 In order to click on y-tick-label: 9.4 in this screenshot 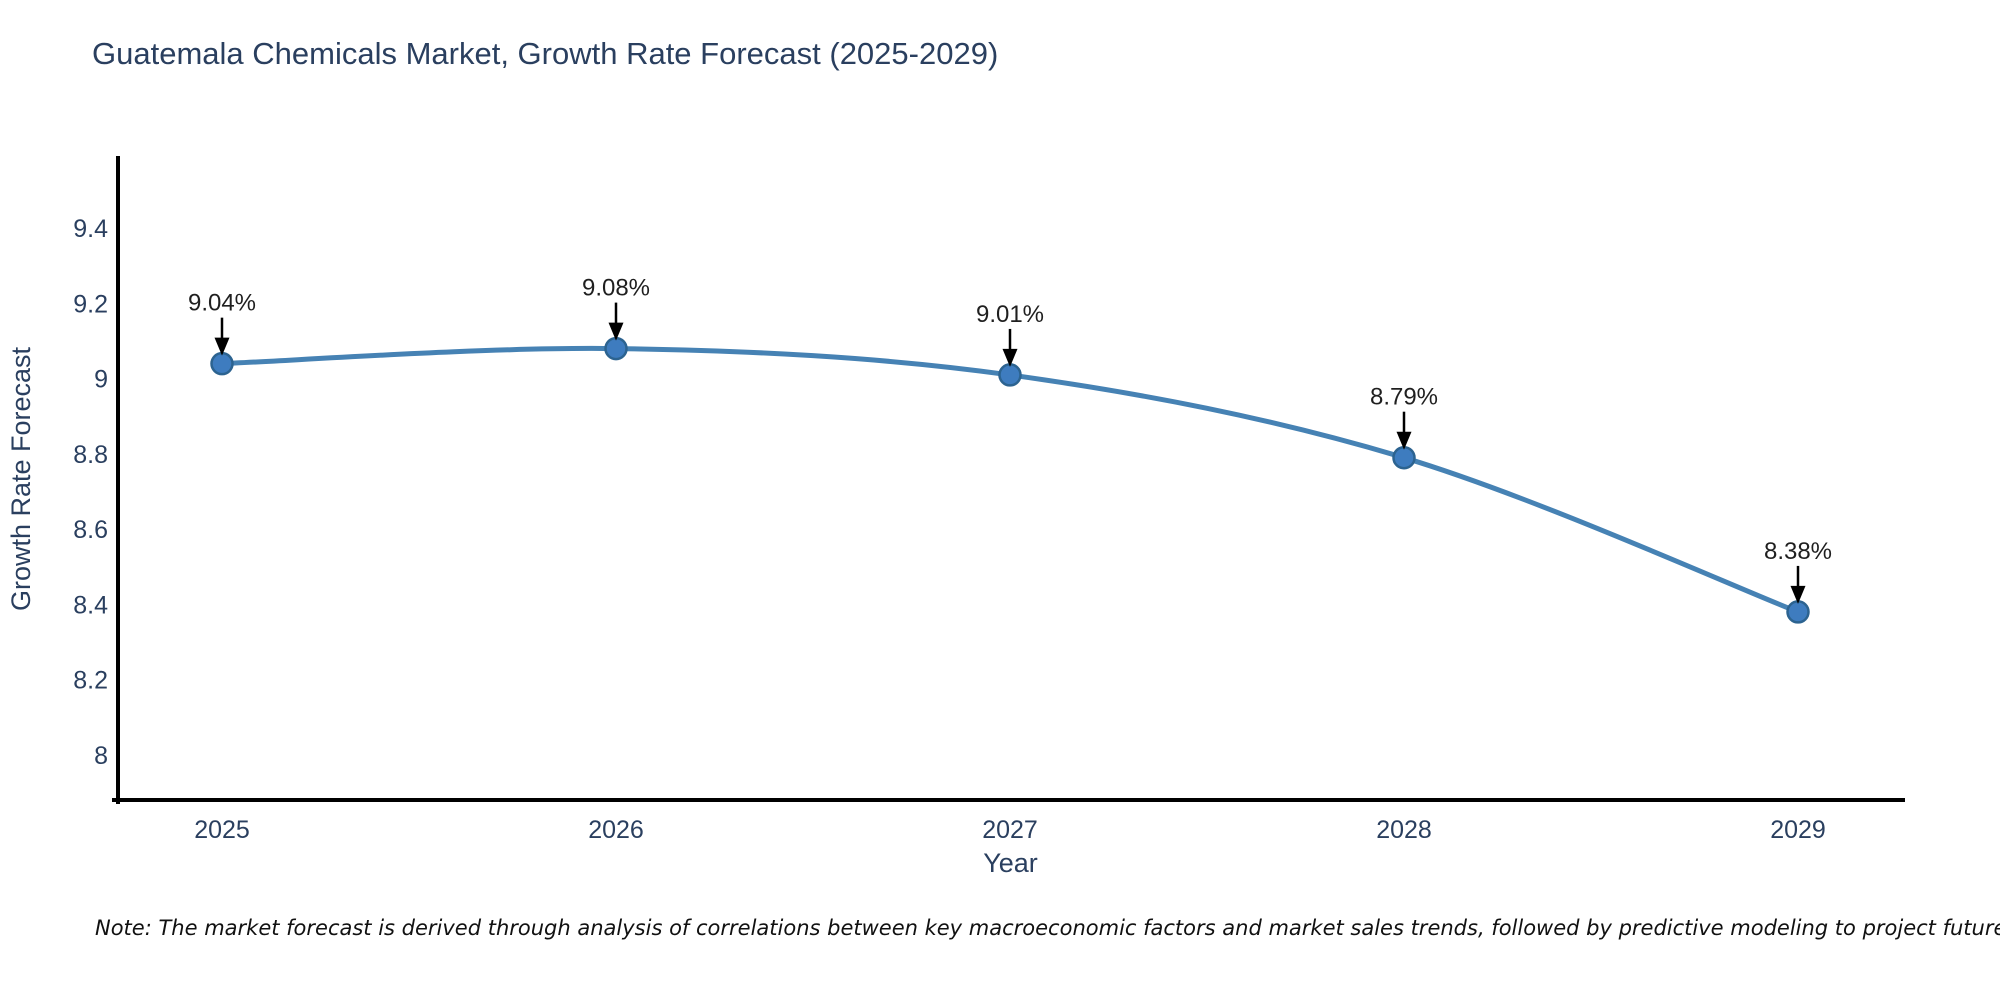, I will do `click(90, 229)`.